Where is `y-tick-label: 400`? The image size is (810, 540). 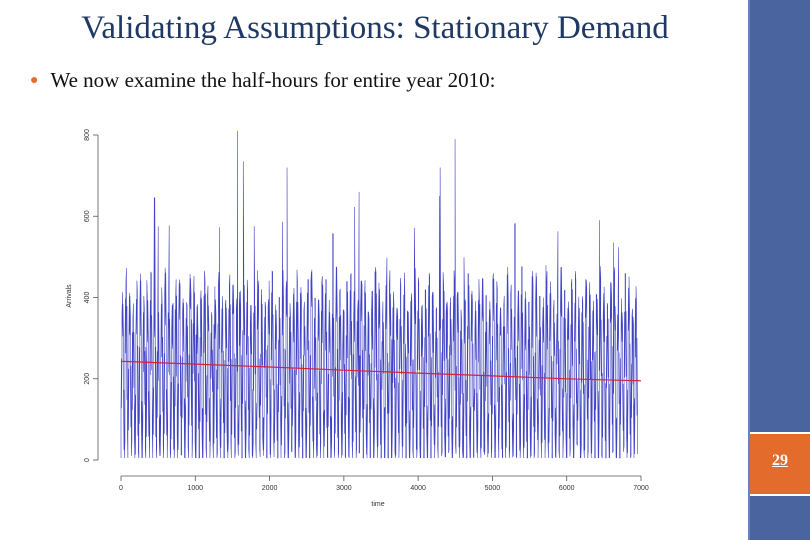
y-tick-label: 400 is located at coordinates (87, 298).